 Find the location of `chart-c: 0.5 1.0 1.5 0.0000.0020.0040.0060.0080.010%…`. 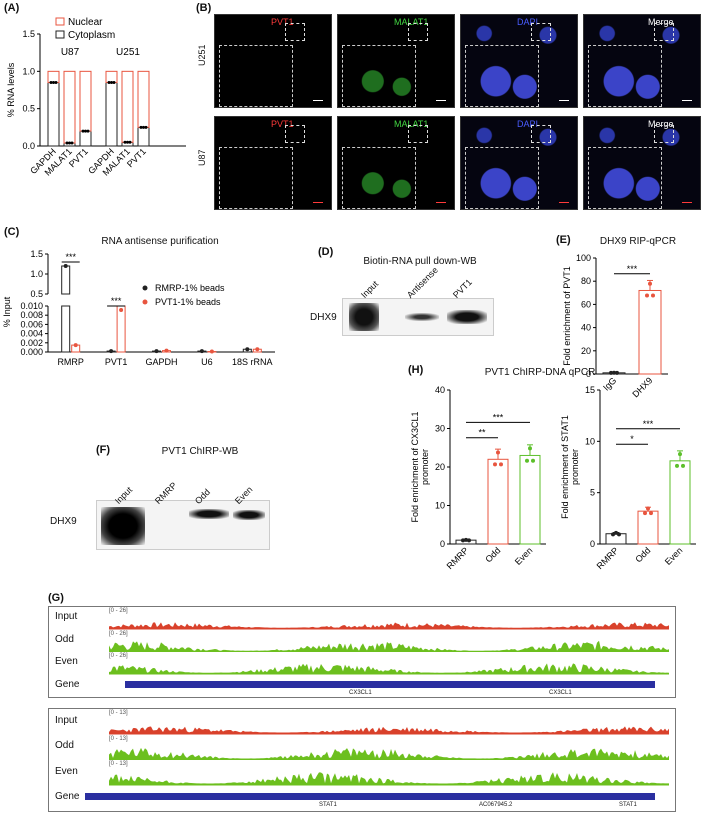

chart-c: 0.5 1.0 1.5 0.0000.0020.0040.0060.0080.010%… is located at coordinates (138, 308).